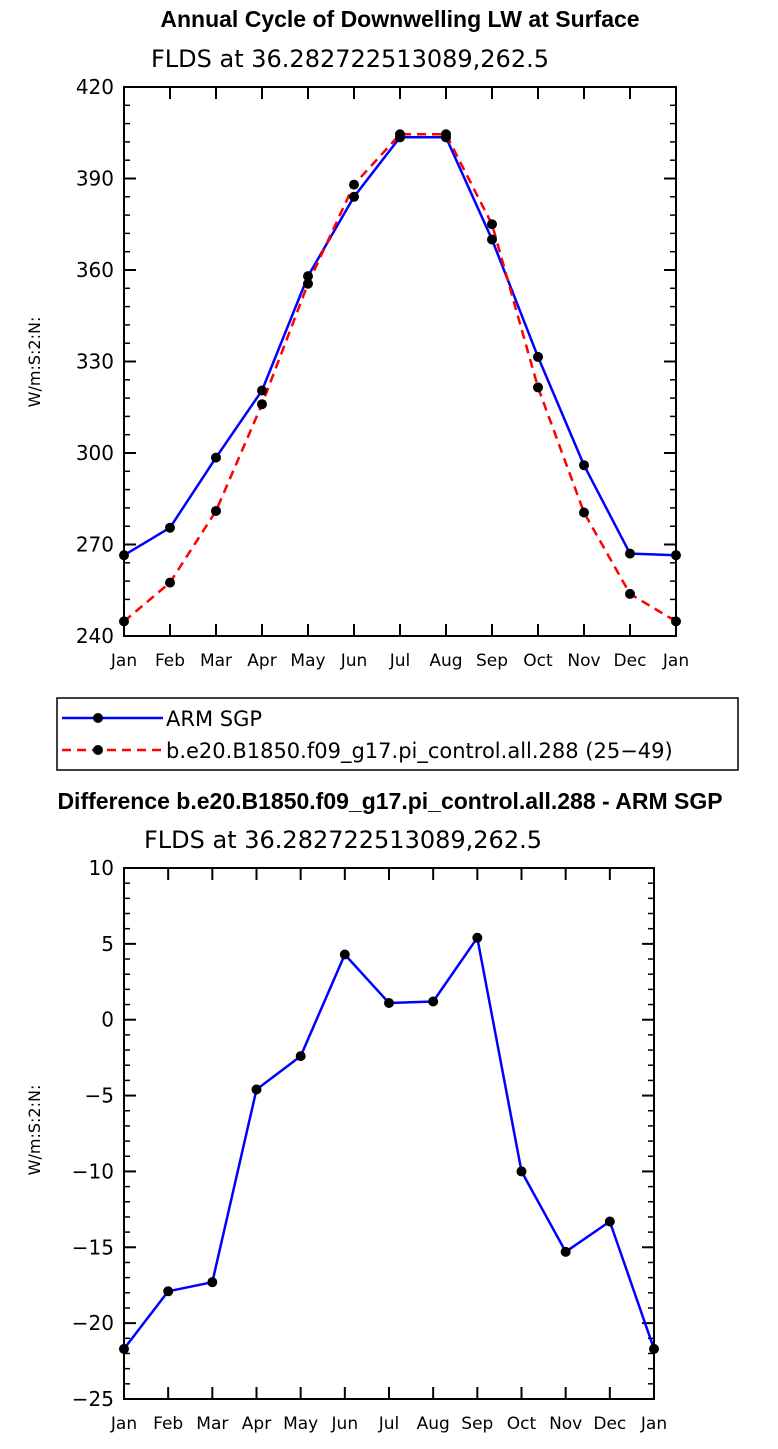  I want to click on chart1-ytick-label: 420, so click(95, 87).